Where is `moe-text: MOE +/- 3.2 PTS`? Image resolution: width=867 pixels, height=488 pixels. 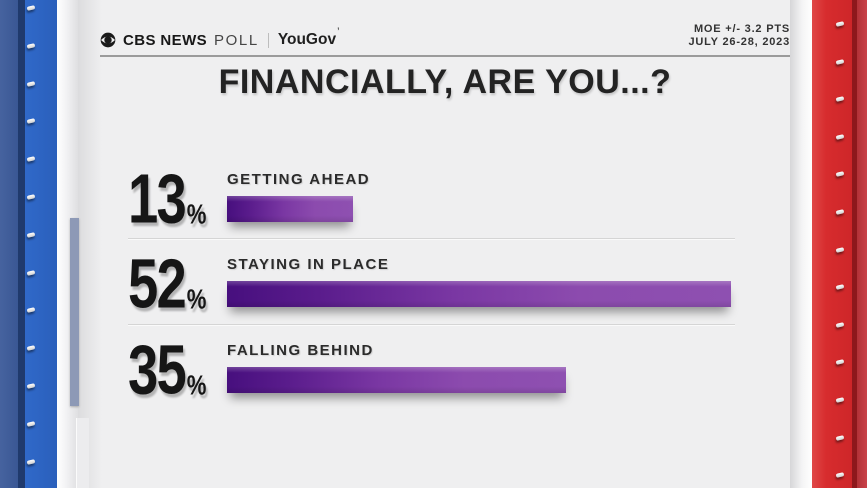 moe-text: MOE +/- 3.2 PTS is located at coordinates (741, 29).